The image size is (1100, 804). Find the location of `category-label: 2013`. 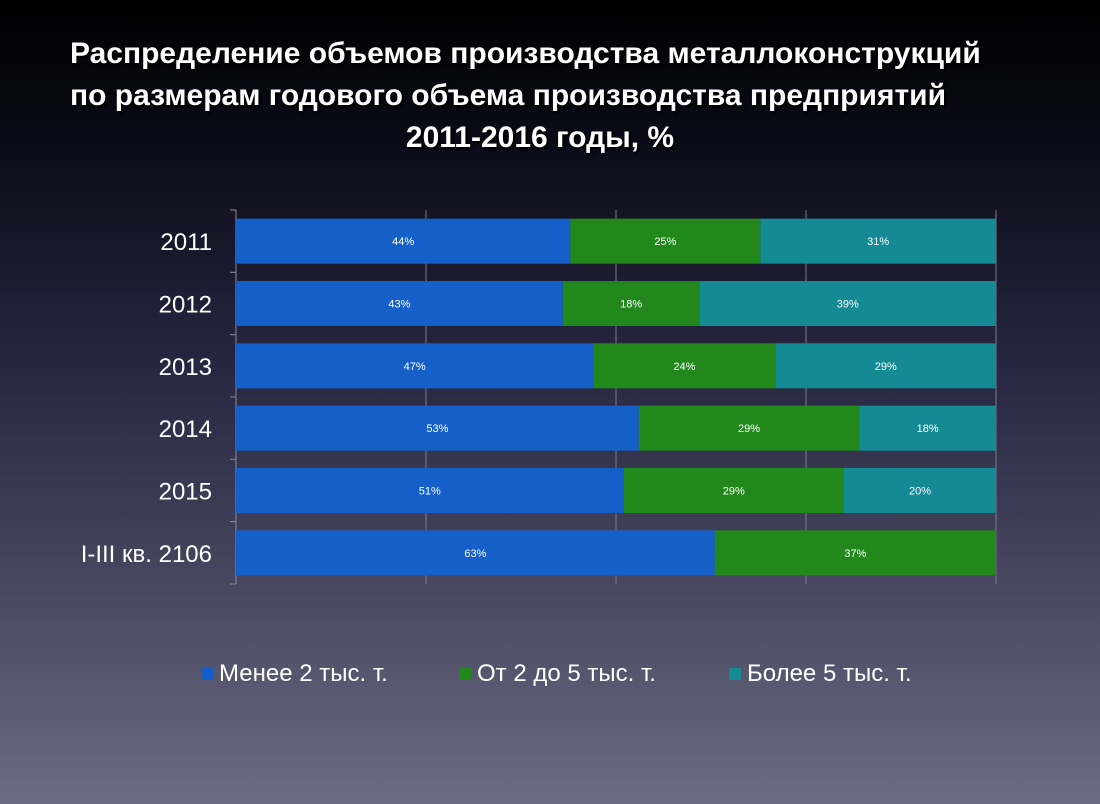

category-label: 2013 is located at coordinates (185, 367).